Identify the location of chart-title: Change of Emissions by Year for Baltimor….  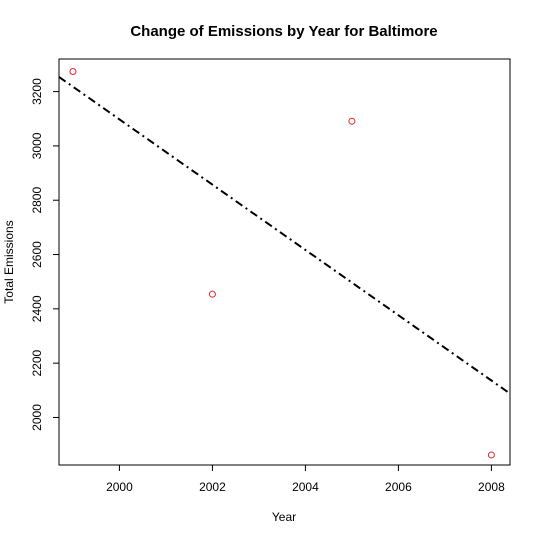
(283, 31).